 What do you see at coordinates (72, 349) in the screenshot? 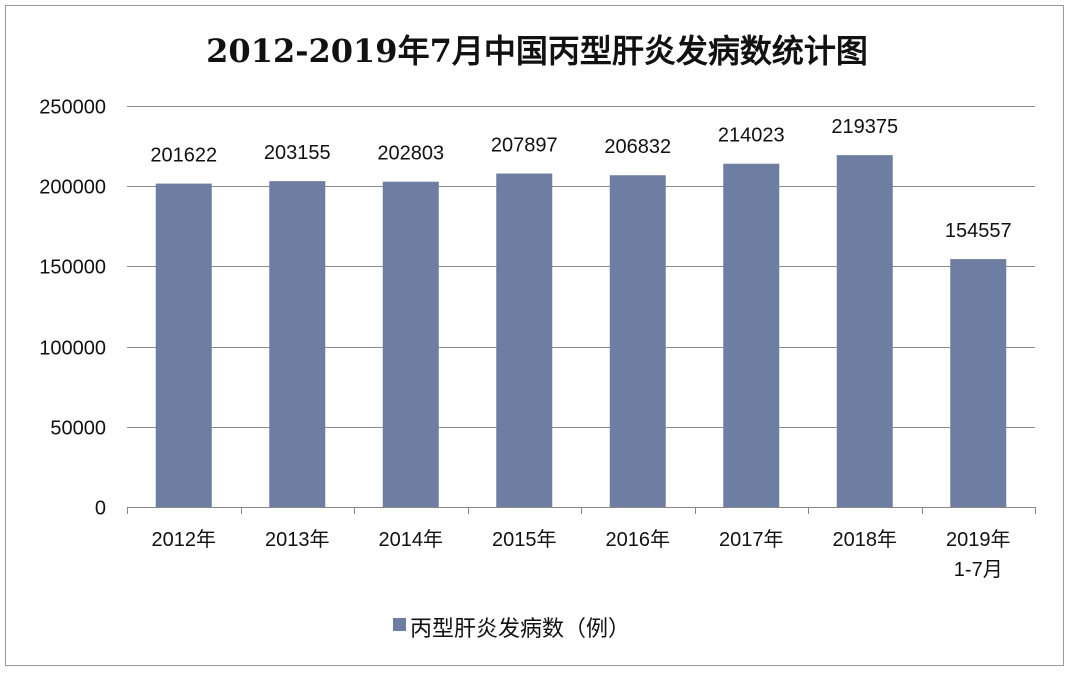
I see `y-tick-label: 100000` at bounding box center [72, 349].